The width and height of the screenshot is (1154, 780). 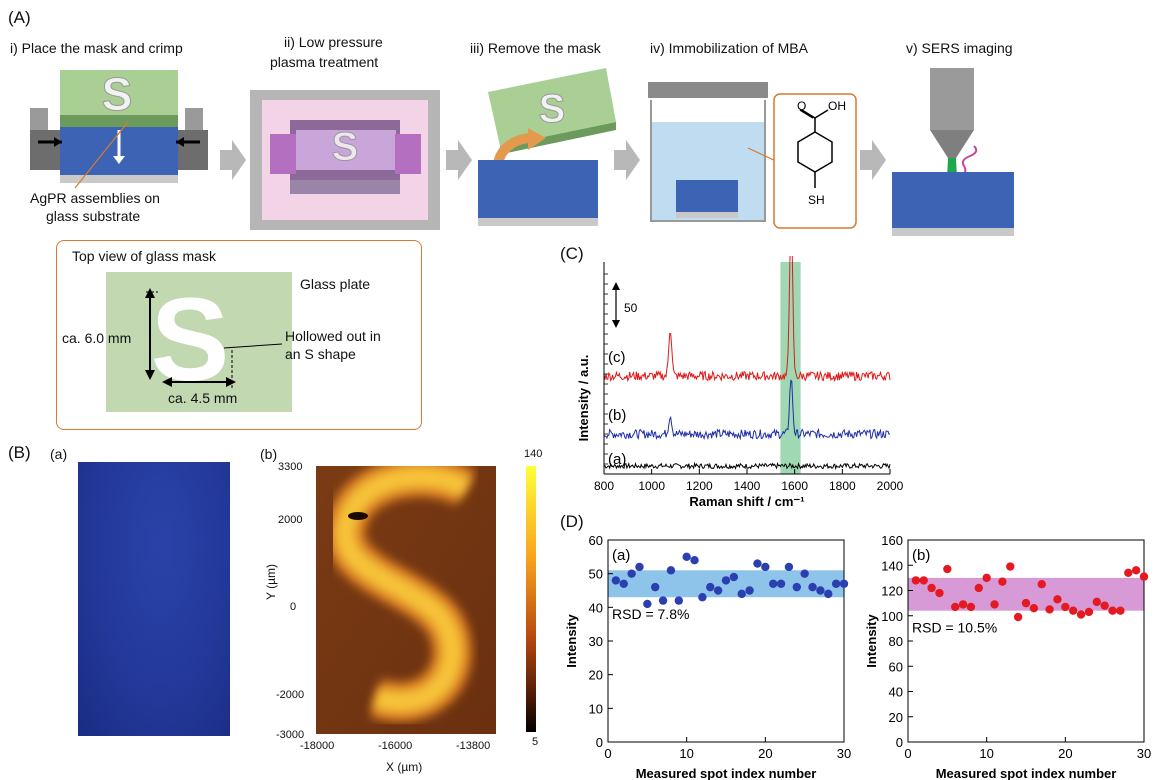 I want to click on x-tick-1: -18000, so click(x=317, y=746).